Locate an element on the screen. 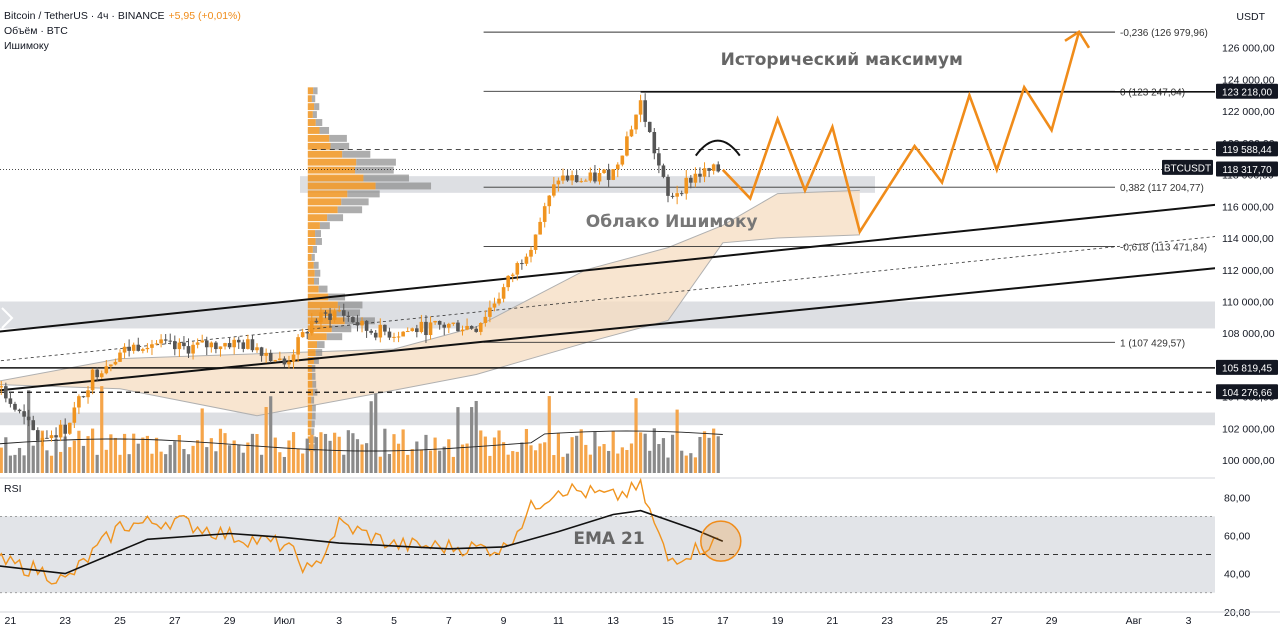 The image size is (1280, 639). time-axis-label: Авг is located at coordinates (1134, 621).